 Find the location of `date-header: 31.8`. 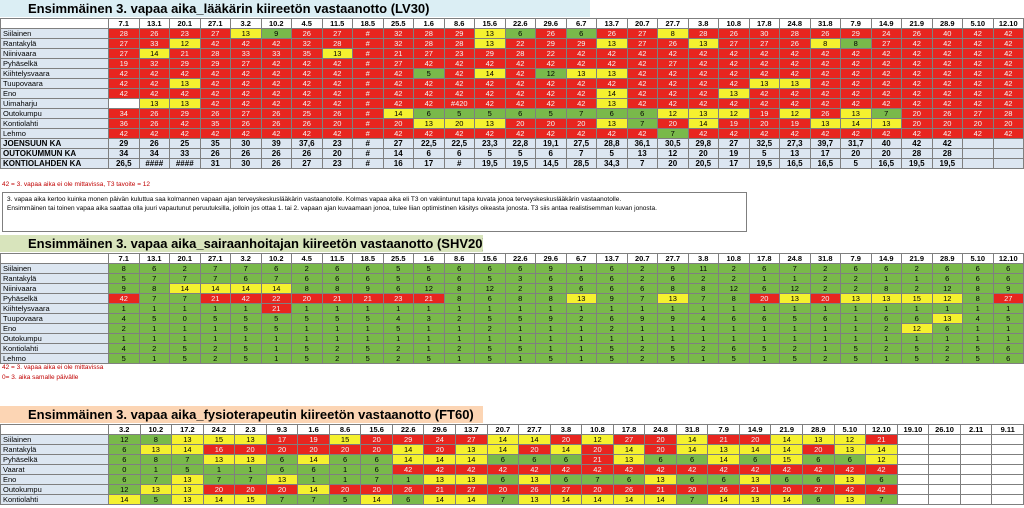

date-header: 31.8 is located at coordinates (692, 429).